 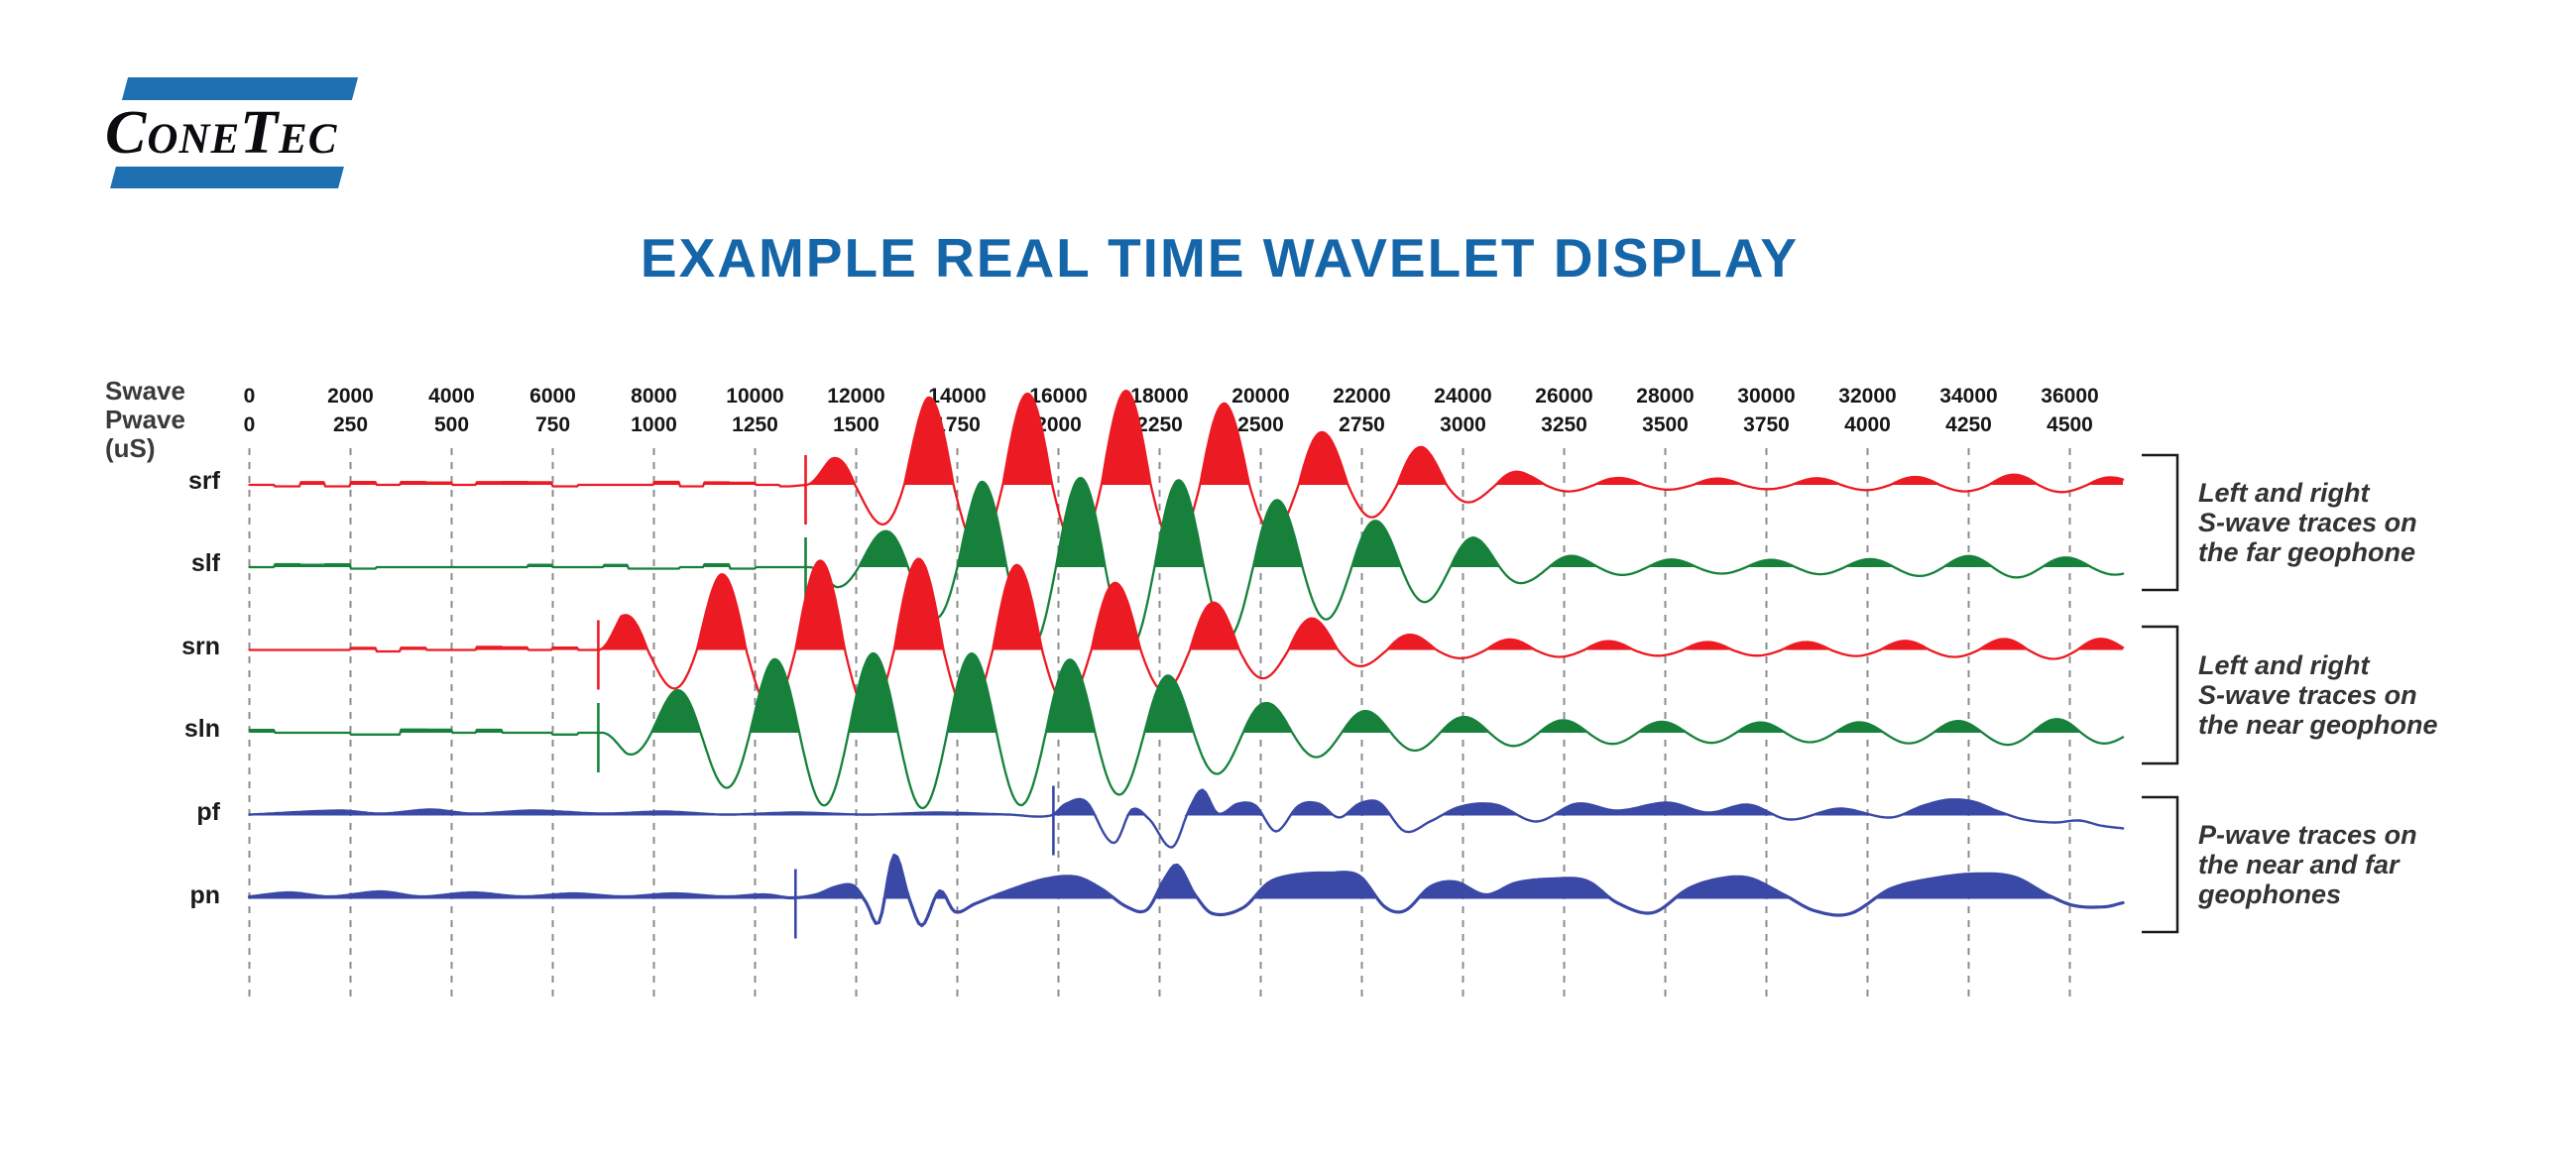 I want to click on trace-pn-line, so click(x=1186, y=890).